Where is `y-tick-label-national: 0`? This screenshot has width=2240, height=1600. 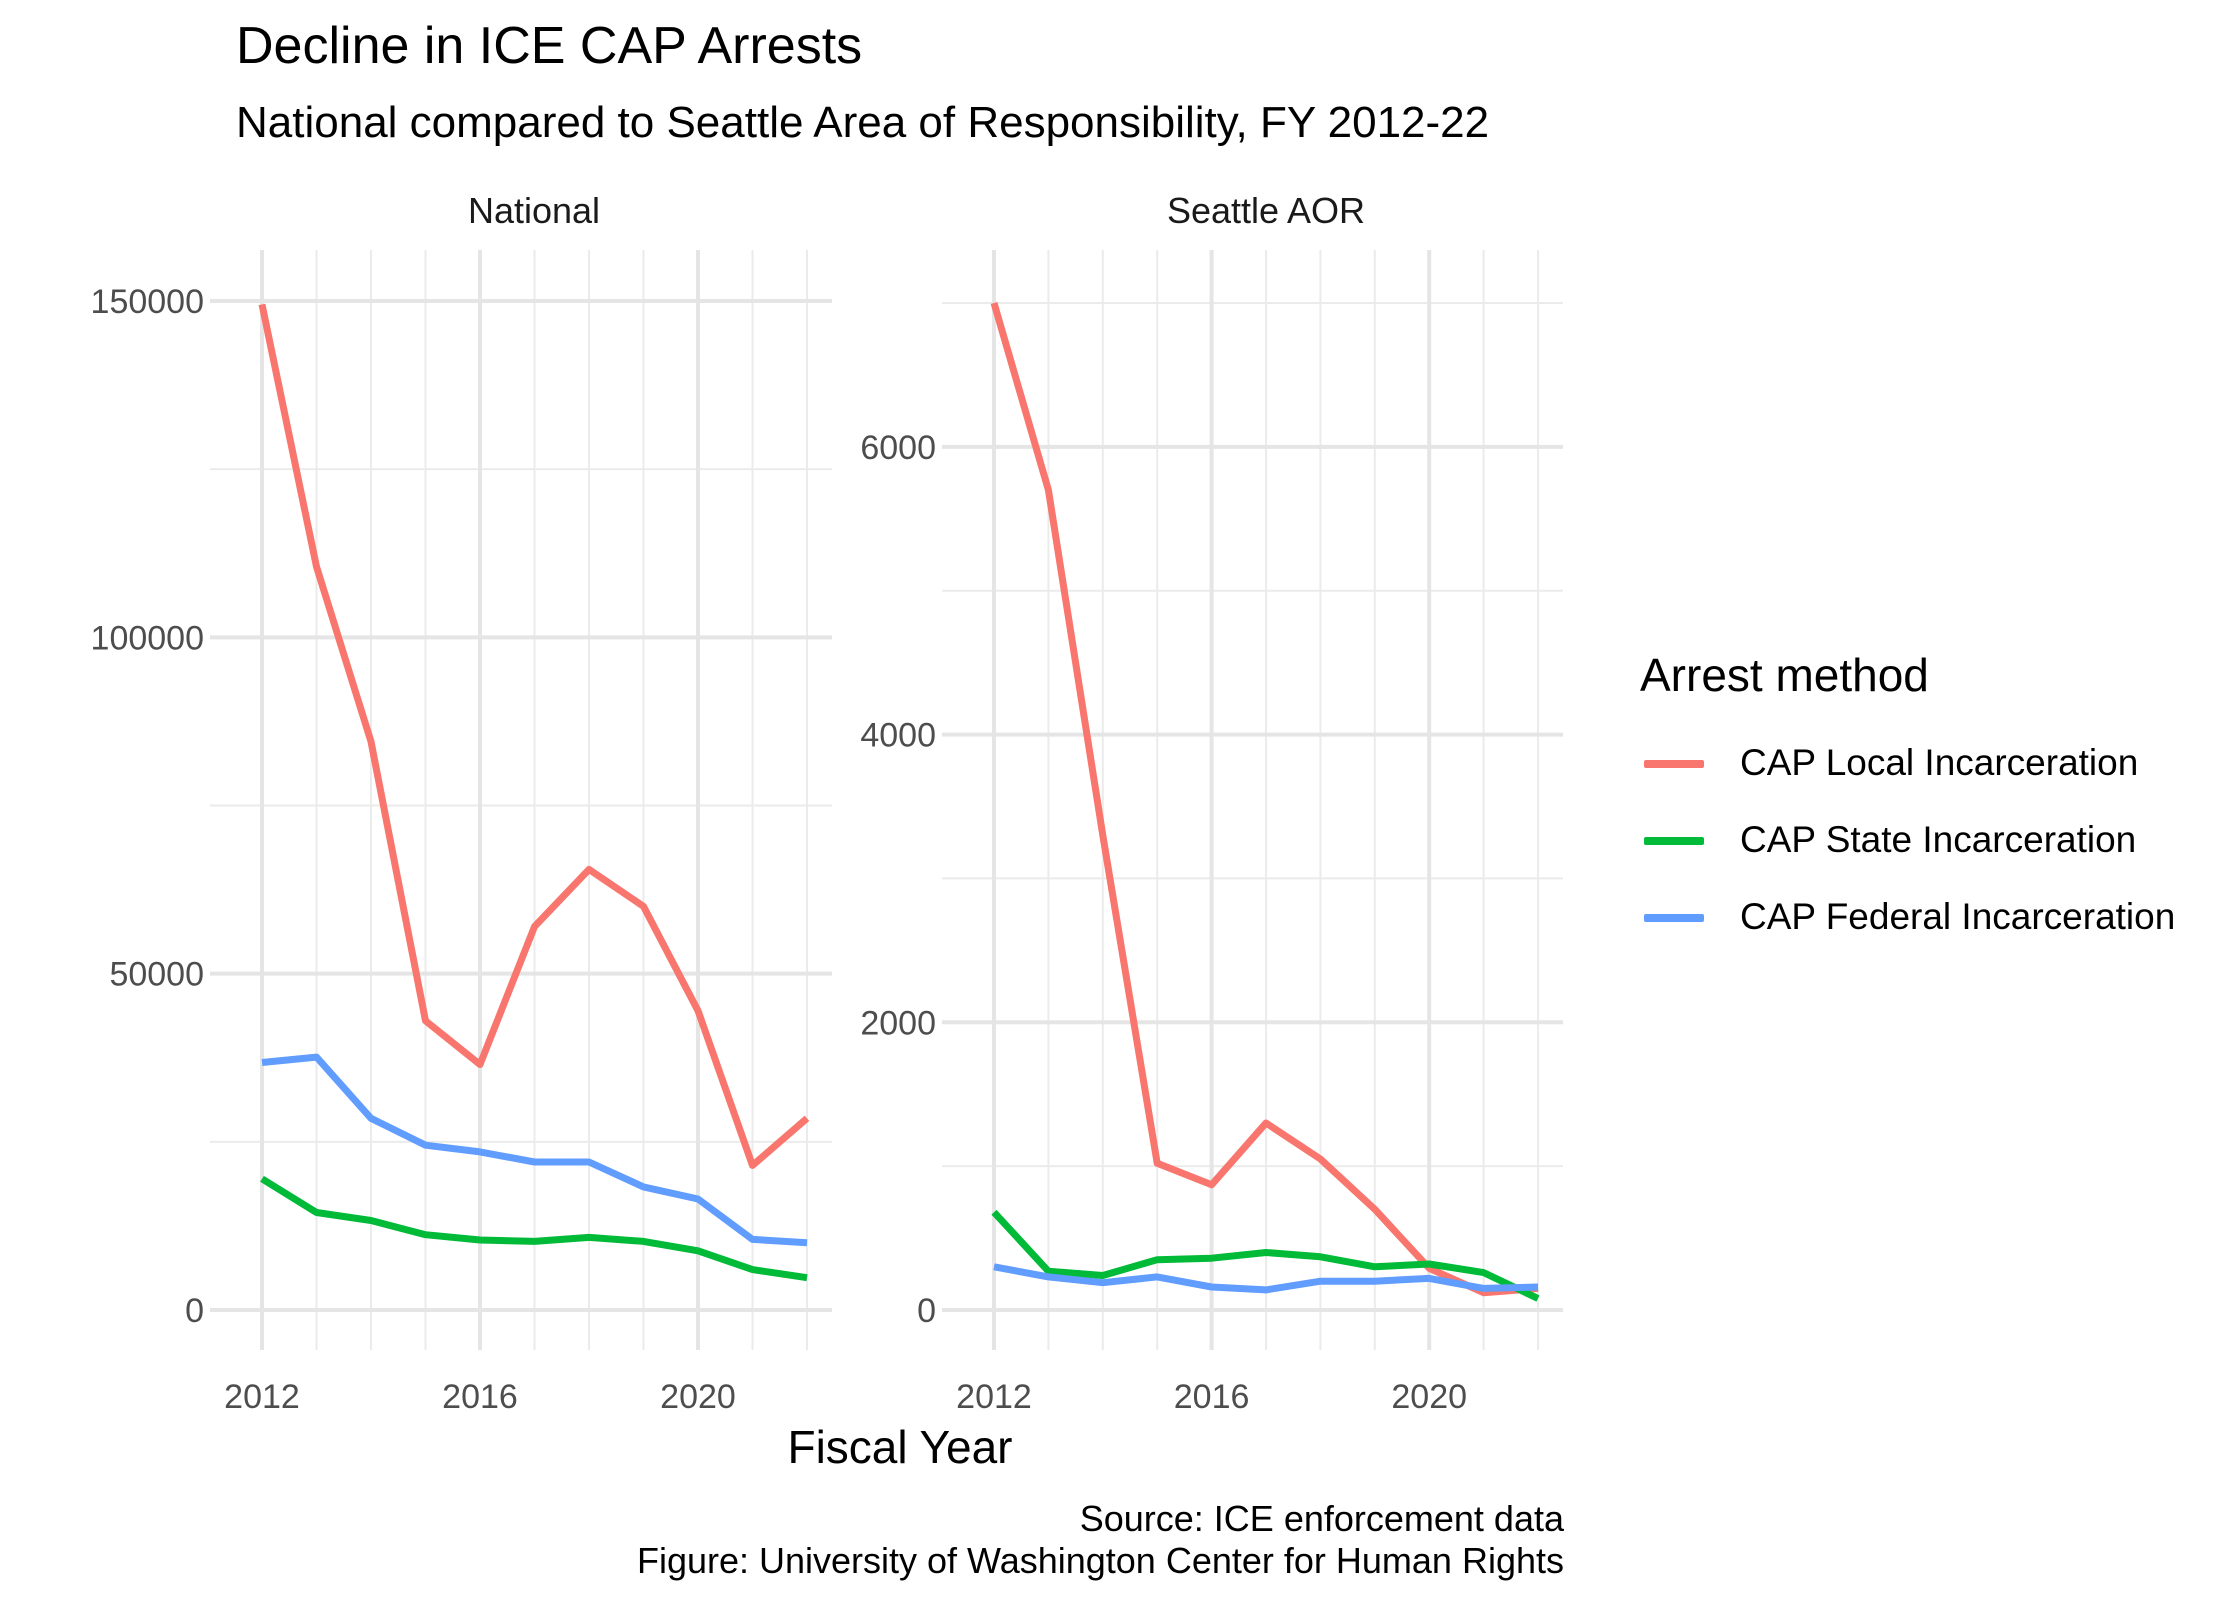 y-tick-label-national: 0 is located at coordinates (194, 1311).